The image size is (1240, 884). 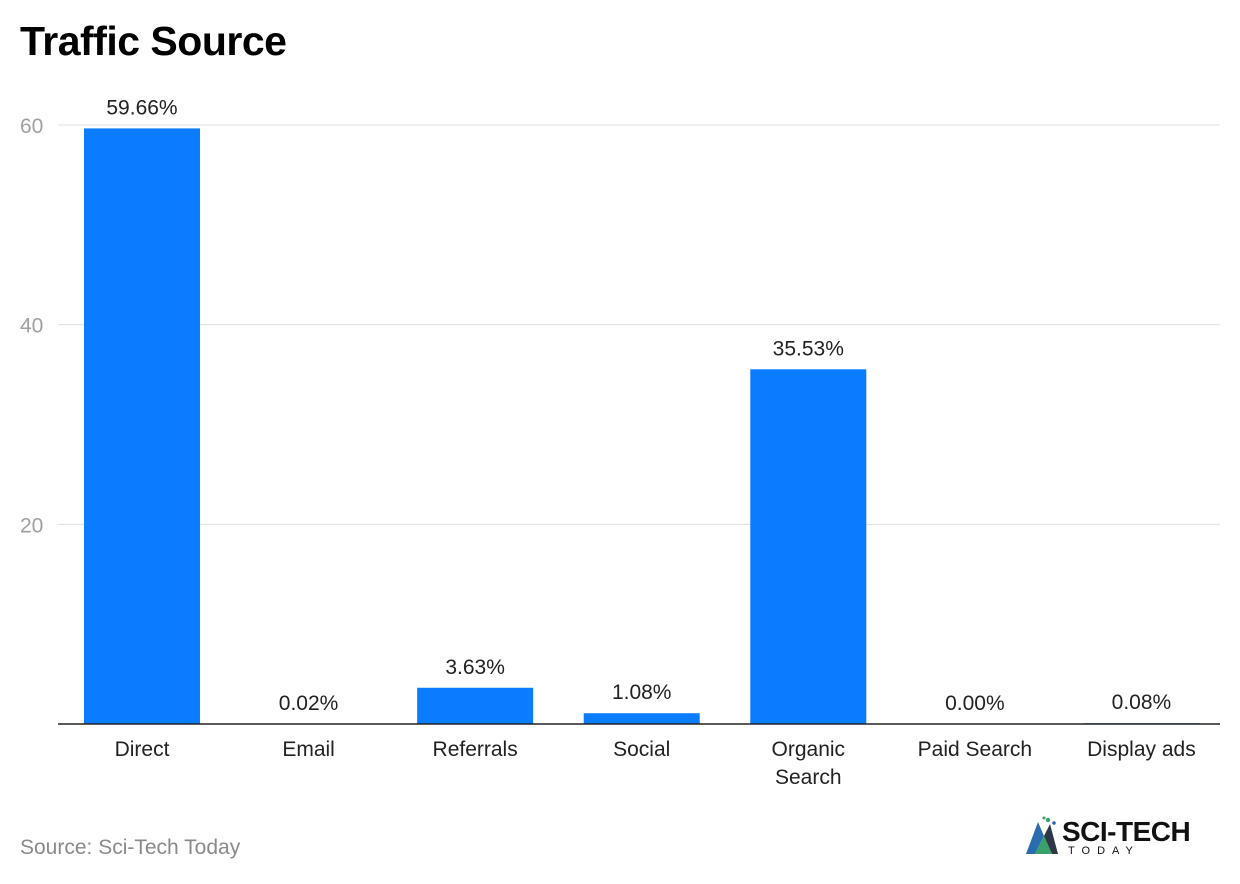 I want to click on chart-title: Traffic Source, so click(x=153, y=41).